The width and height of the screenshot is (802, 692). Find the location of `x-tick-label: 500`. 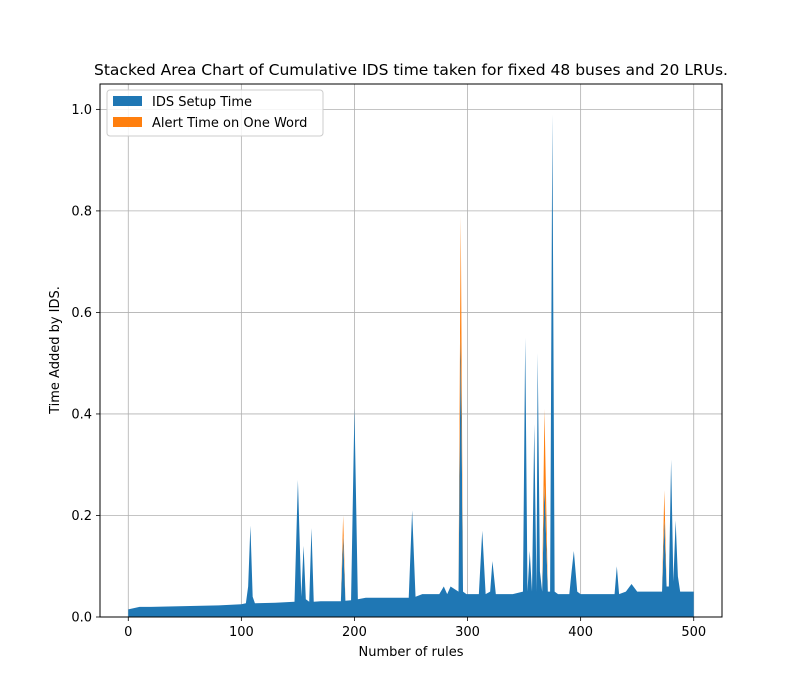

x-tick-label: 500 is located at coordinates (693, 632).